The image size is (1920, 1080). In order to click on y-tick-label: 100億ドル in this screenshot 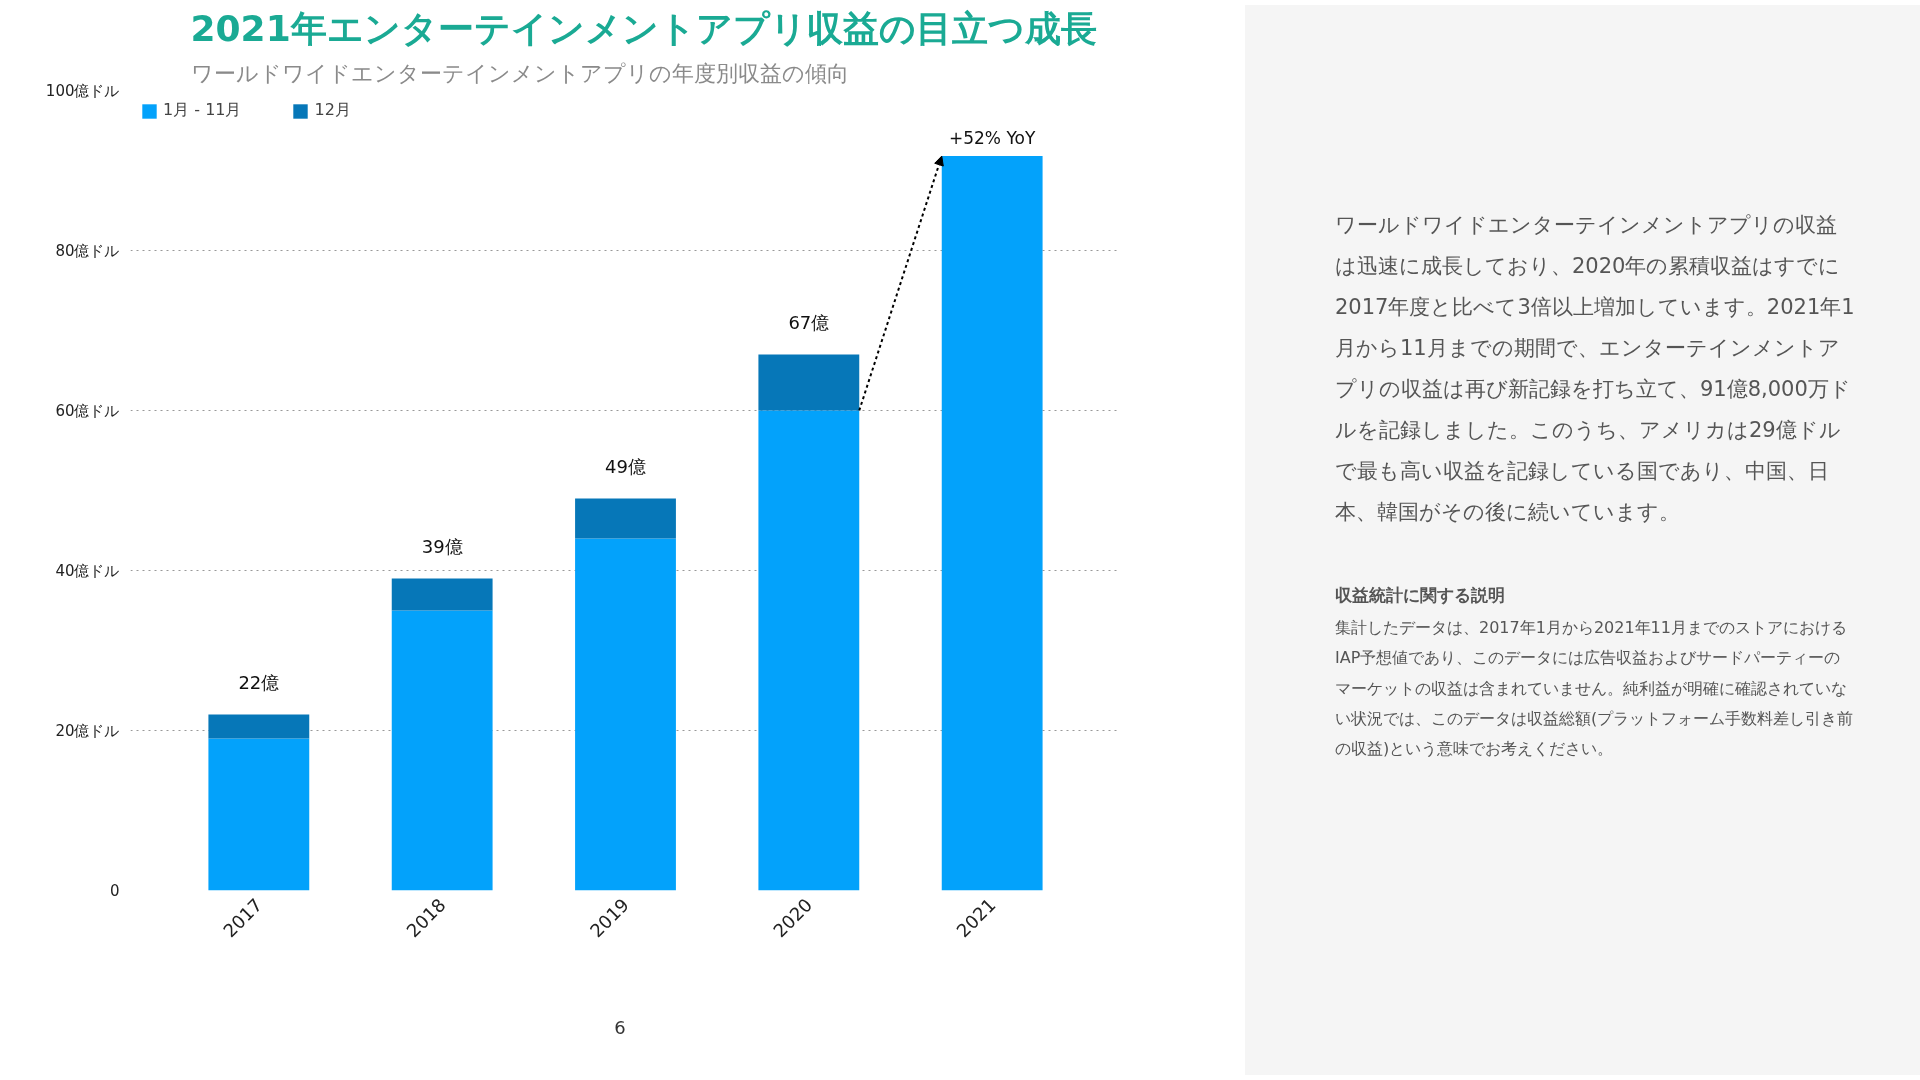, I will do `click(82, 90)`.